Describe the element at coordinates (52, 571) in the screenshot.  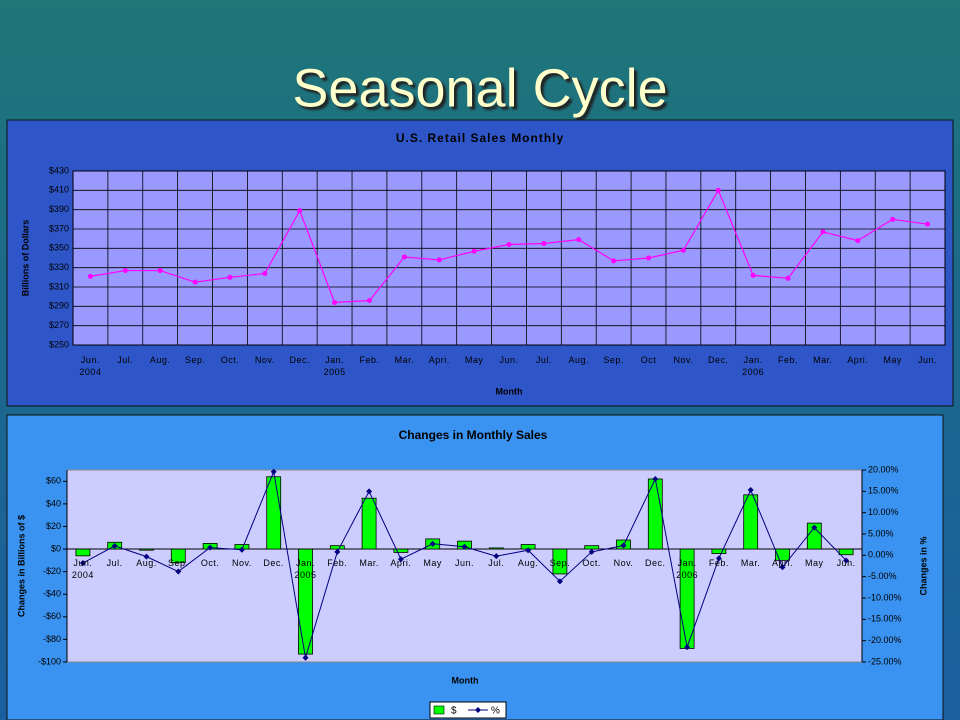
I see `y-tick-label: -$20` at that location.